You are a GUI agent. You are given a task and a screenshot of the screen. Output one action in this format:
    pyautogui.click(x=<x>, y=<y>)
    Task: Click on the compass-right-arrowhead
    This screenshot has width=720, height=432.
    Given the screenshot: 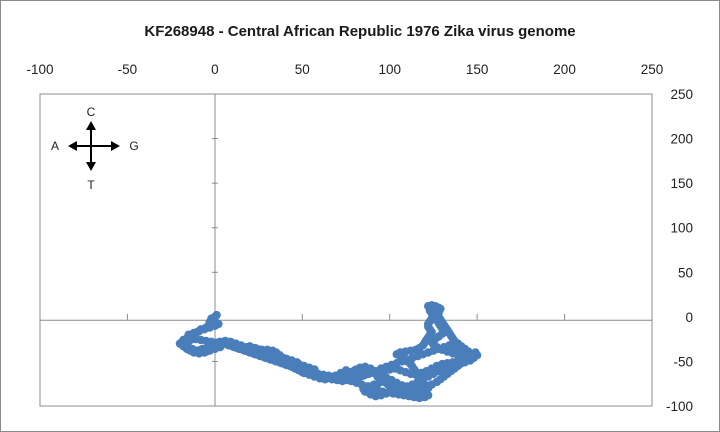 What is the action you would take?
    pyautogui.click(x=115, y=146)
    